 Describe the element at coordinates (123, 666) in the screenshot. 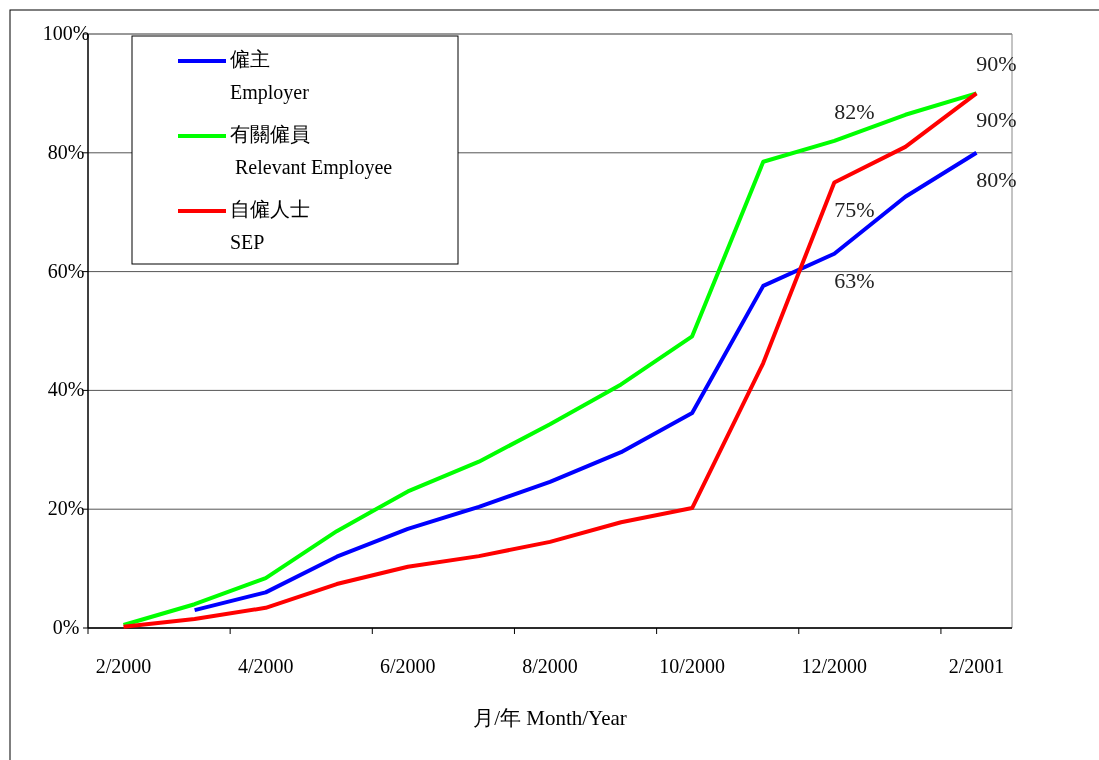

I see `x-tick-label: 2/2000` at that location.